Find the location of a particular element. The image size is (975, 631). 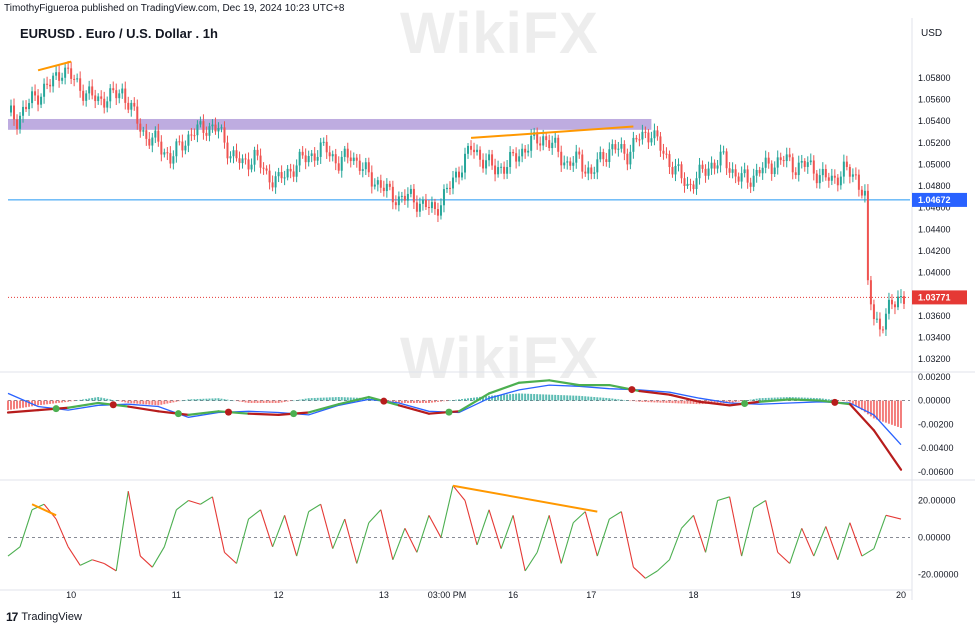

resistance-zone is located at coordinates (330, 124).